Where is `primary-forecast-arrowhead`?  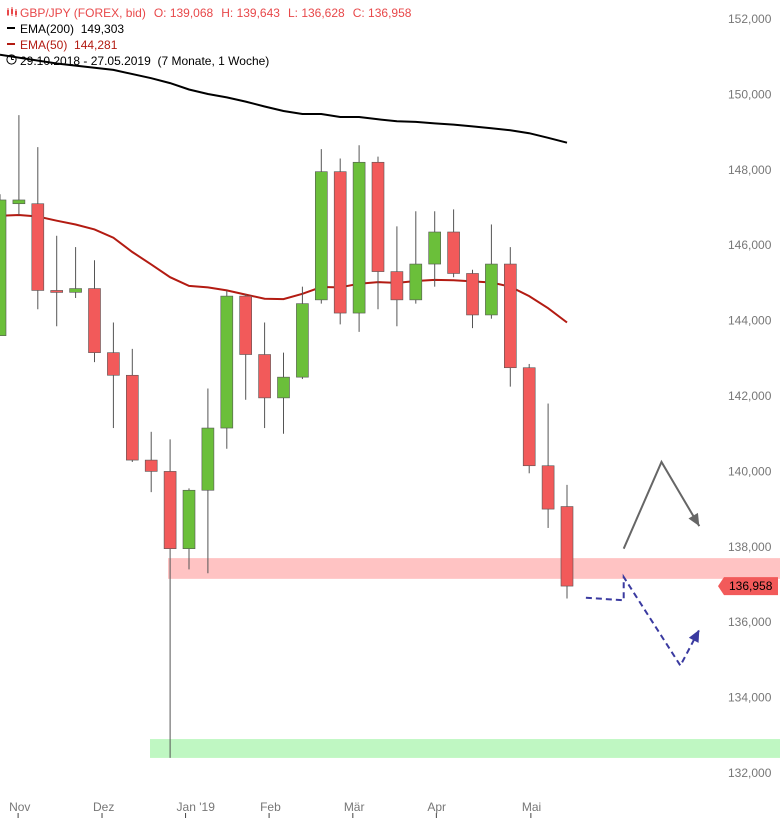 primary-forecast-arrowhead is located at coordinates (694, 519).